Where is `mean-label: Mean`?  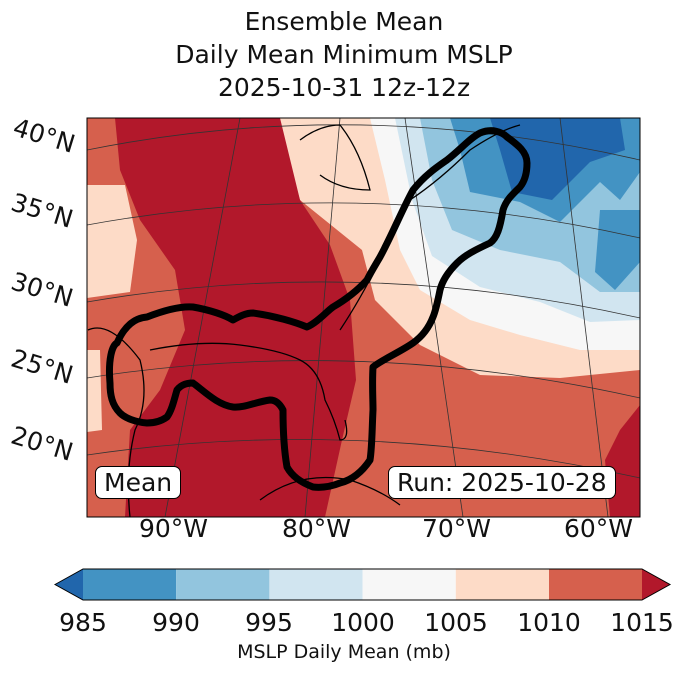
mean-label: Mean is located at coordinates (138, 482).